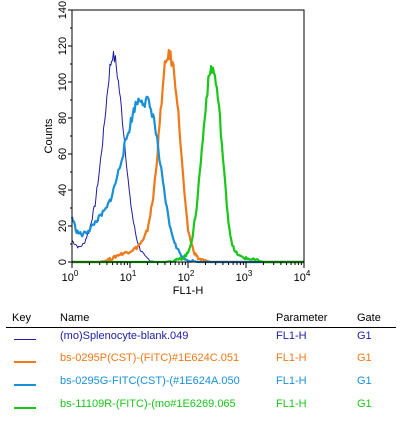  Describe the element at coordinates (63, 262) in the screenshot. I see `y-tick-label: 0` at that location.